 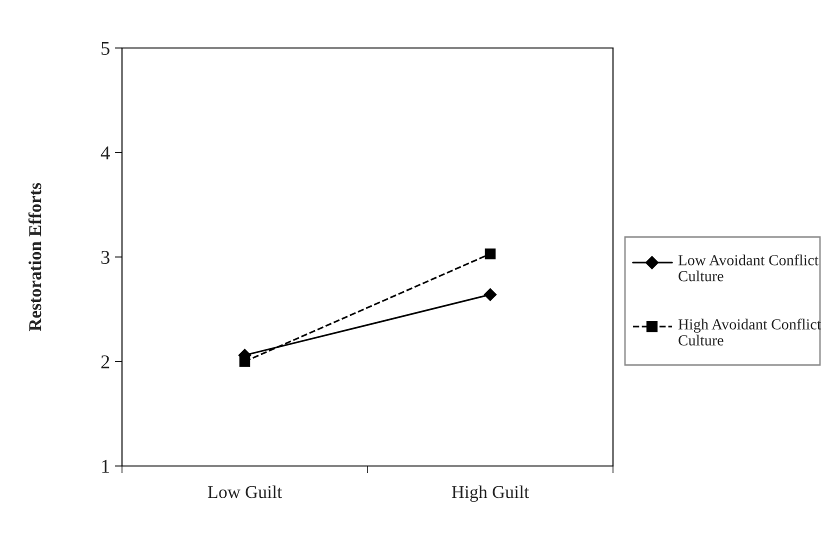 What do you see at coordinates (106, 48) in the screenshot?
I see `y-tick-label: 5` at bounding box center [106, 48].